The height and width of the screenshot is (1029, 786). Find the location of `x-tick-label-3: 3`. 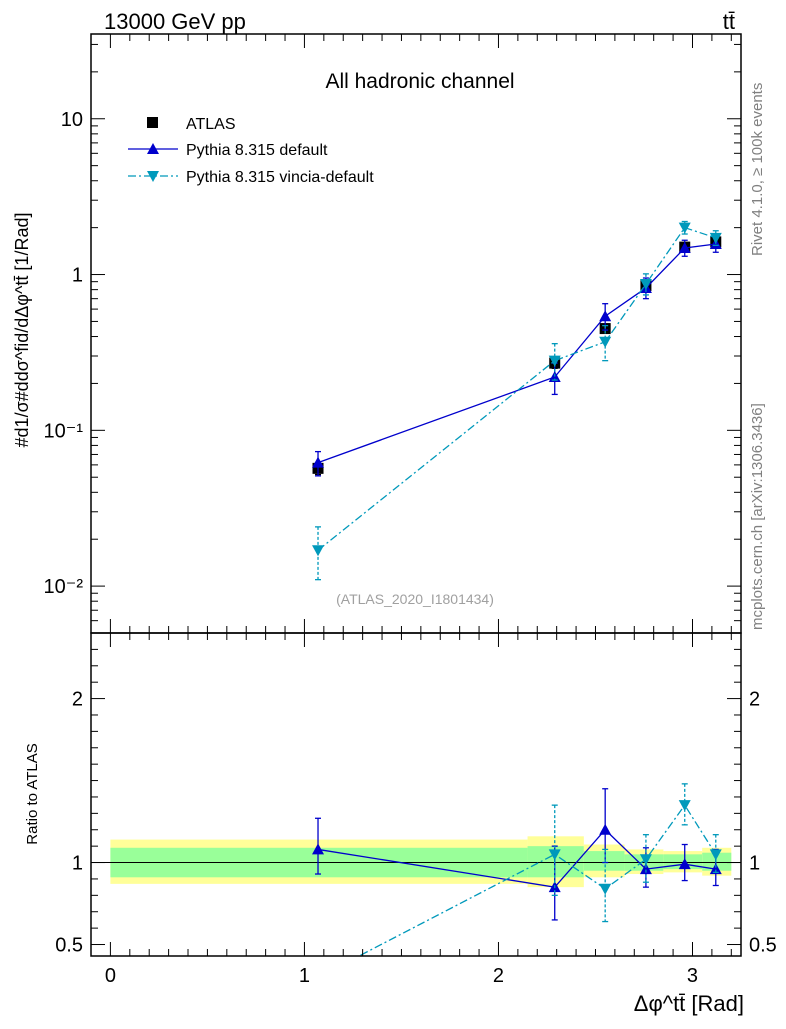

x-tick-label-3: 3 is located at coordinates (692, 976).